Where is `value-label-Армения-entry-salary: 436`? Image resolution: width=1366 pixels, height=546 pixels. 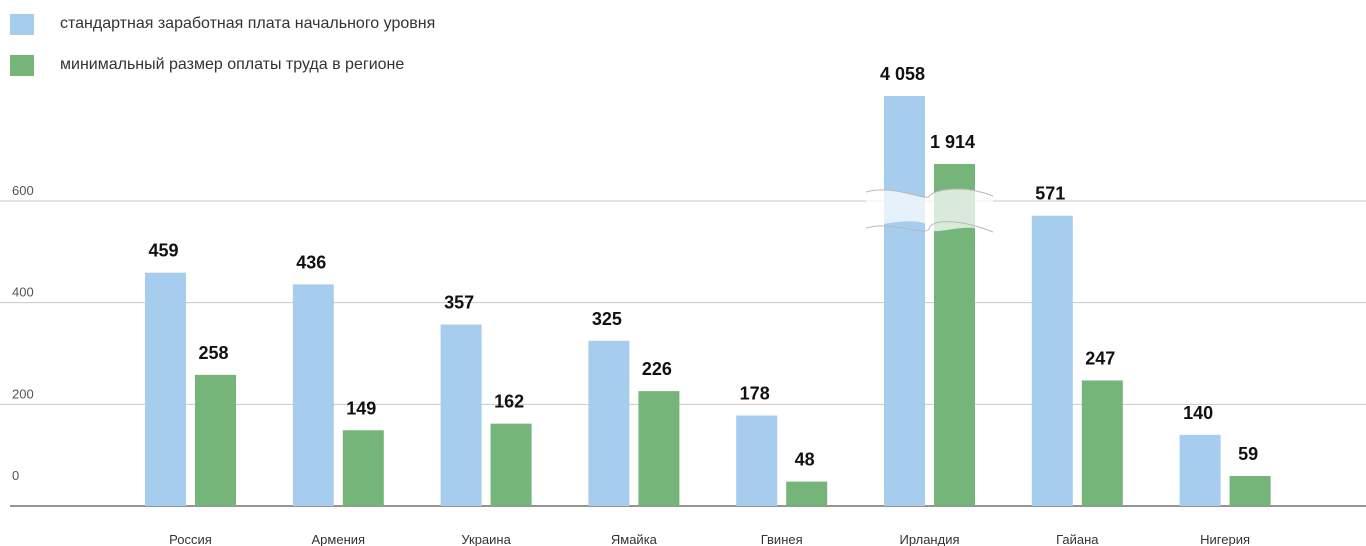 value-label-Армения-entry-salary: 436 is located at coordinates (311, 262).